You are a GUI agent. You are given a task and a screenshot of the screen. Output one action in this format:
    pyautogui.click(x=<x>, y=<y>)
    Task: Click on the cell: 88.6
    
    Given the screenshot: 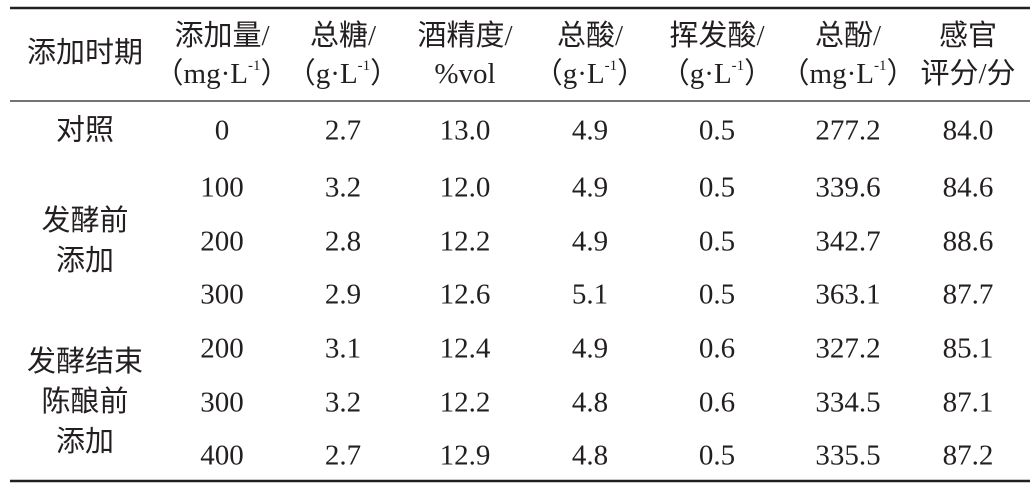 What is the action you would take?
    pyautogui.click(x=968, y=242)
    